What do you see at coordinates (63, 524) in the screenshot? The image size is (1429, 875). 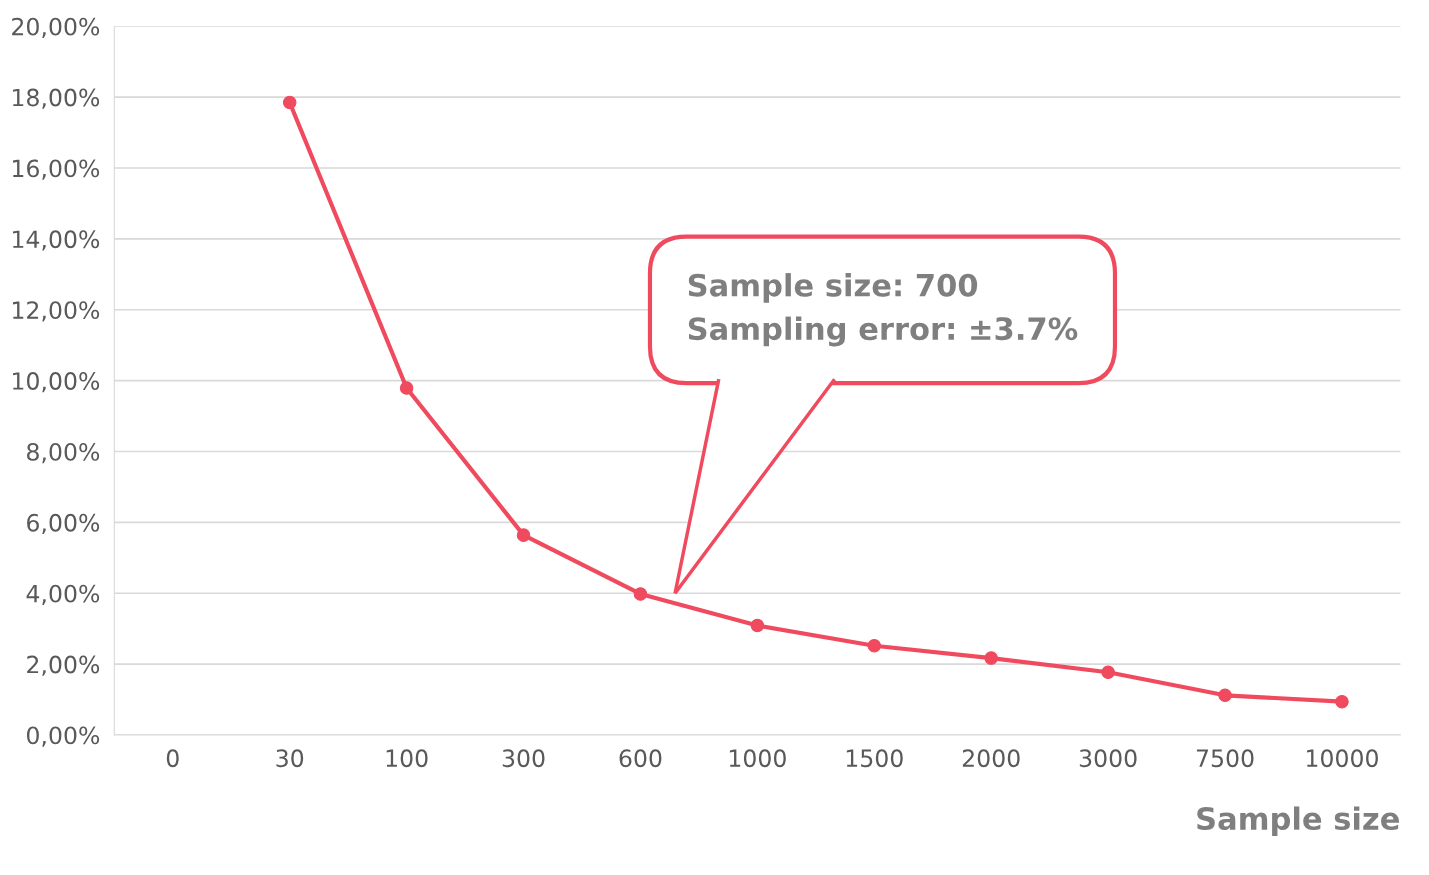 I see `y-tick-label: 6,00%` at bounding box center [63, 524].